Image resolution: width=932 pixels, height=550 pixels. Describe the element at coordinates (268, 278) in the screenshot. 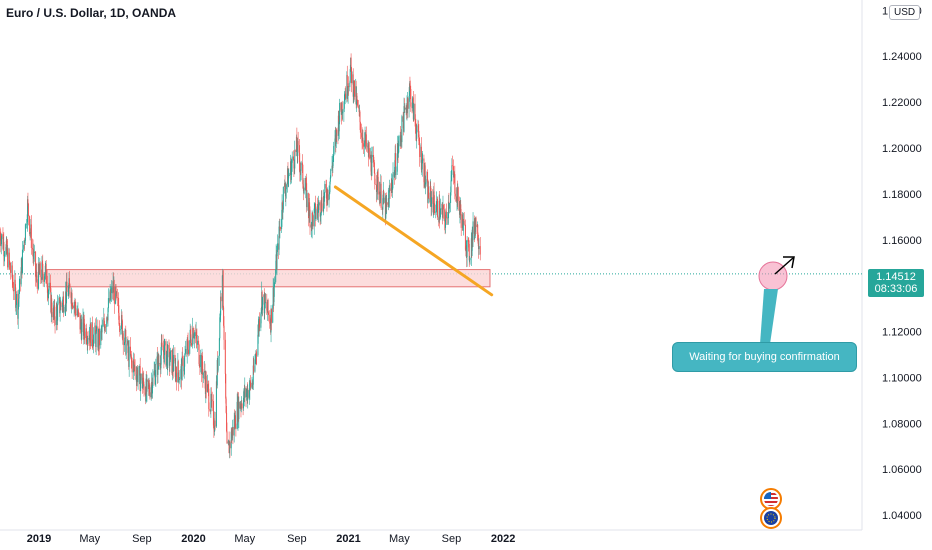

I see `support-zone` at that location.